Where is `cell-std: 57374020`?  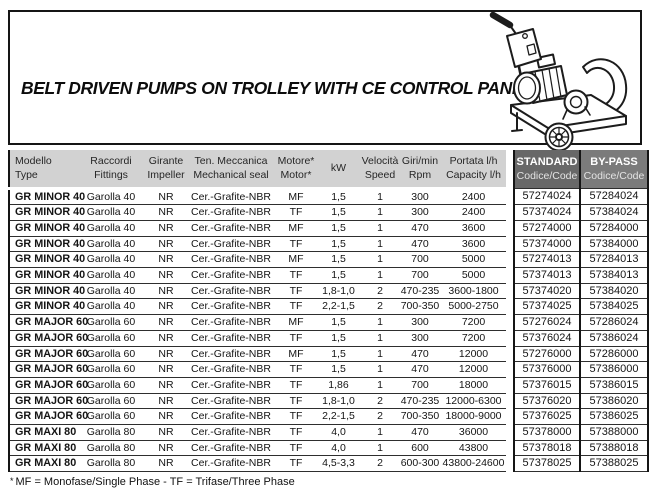 cell-std: 57374020 is located at coordinates (547, 291).